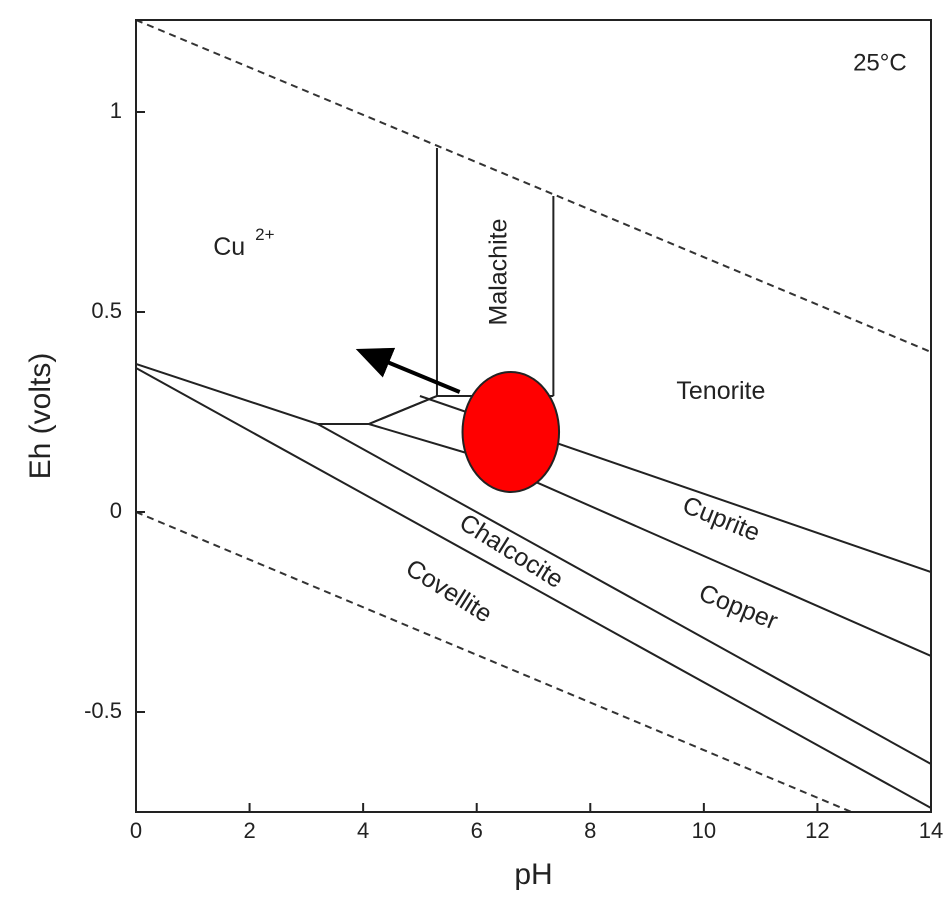 The height and width of the screenshot is (905, 951). I want to click on y-tick-label: -0.5, so click(103, 710).